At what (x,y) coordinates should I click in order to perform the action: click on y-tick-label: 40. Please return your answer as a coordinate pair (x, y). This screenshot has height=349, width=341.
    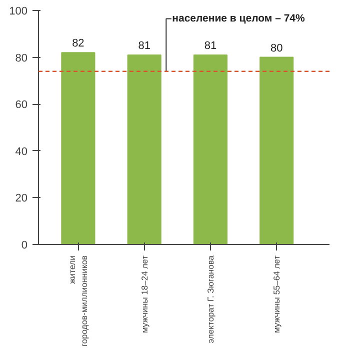
    Looking at the image, I should click on (21, 152).